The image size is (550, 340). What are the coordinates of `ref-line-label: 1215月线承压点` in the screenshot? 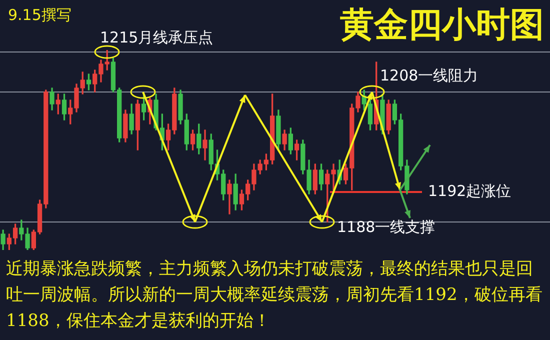 It's located at (157, 37).